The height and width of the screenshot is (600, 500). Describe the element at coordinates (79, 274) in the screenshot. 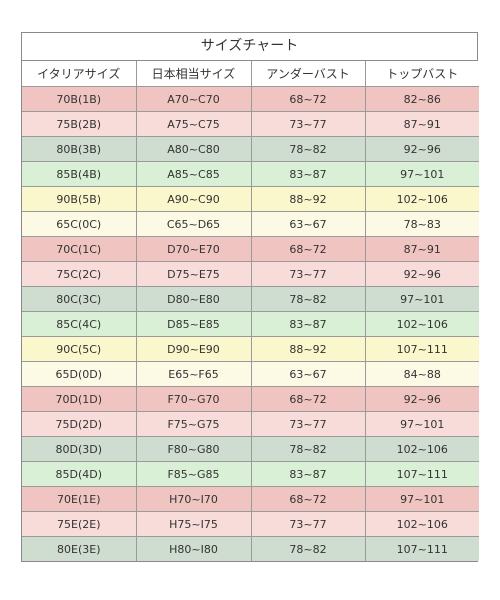

I see `italian-size-cell: 75C(2C)` at that location.